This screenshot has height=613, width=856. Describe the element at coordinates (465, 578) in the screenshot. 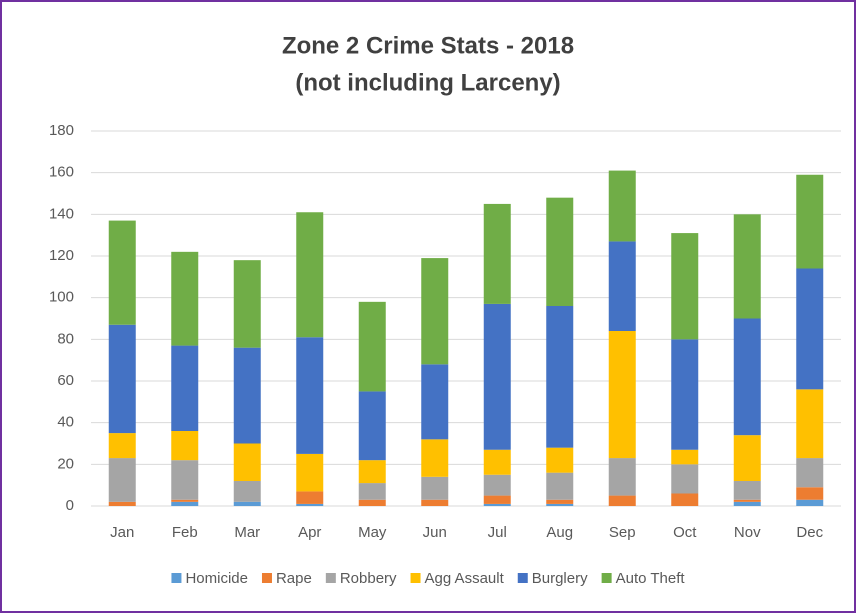

I see `legend-label: Agg Assault` at that location.